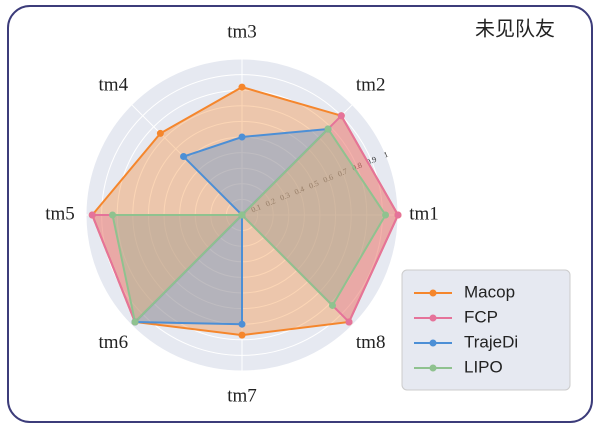 This screenshot has width=600, height=429. What do you see at coordinates (385, 155) in the screenshot?
I see `r-tick-label: 1` at bounding box center [385, 155].